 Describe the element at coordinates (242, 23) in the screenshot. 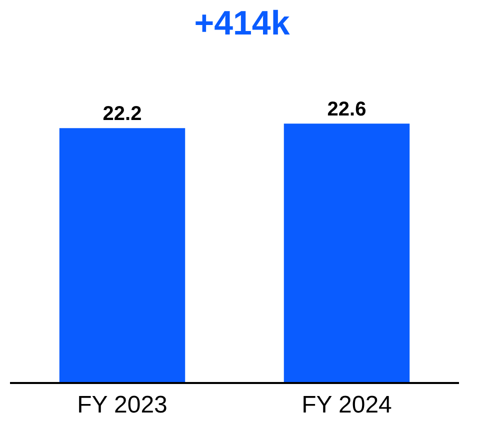

I see `chart-title: +414k` at that location.